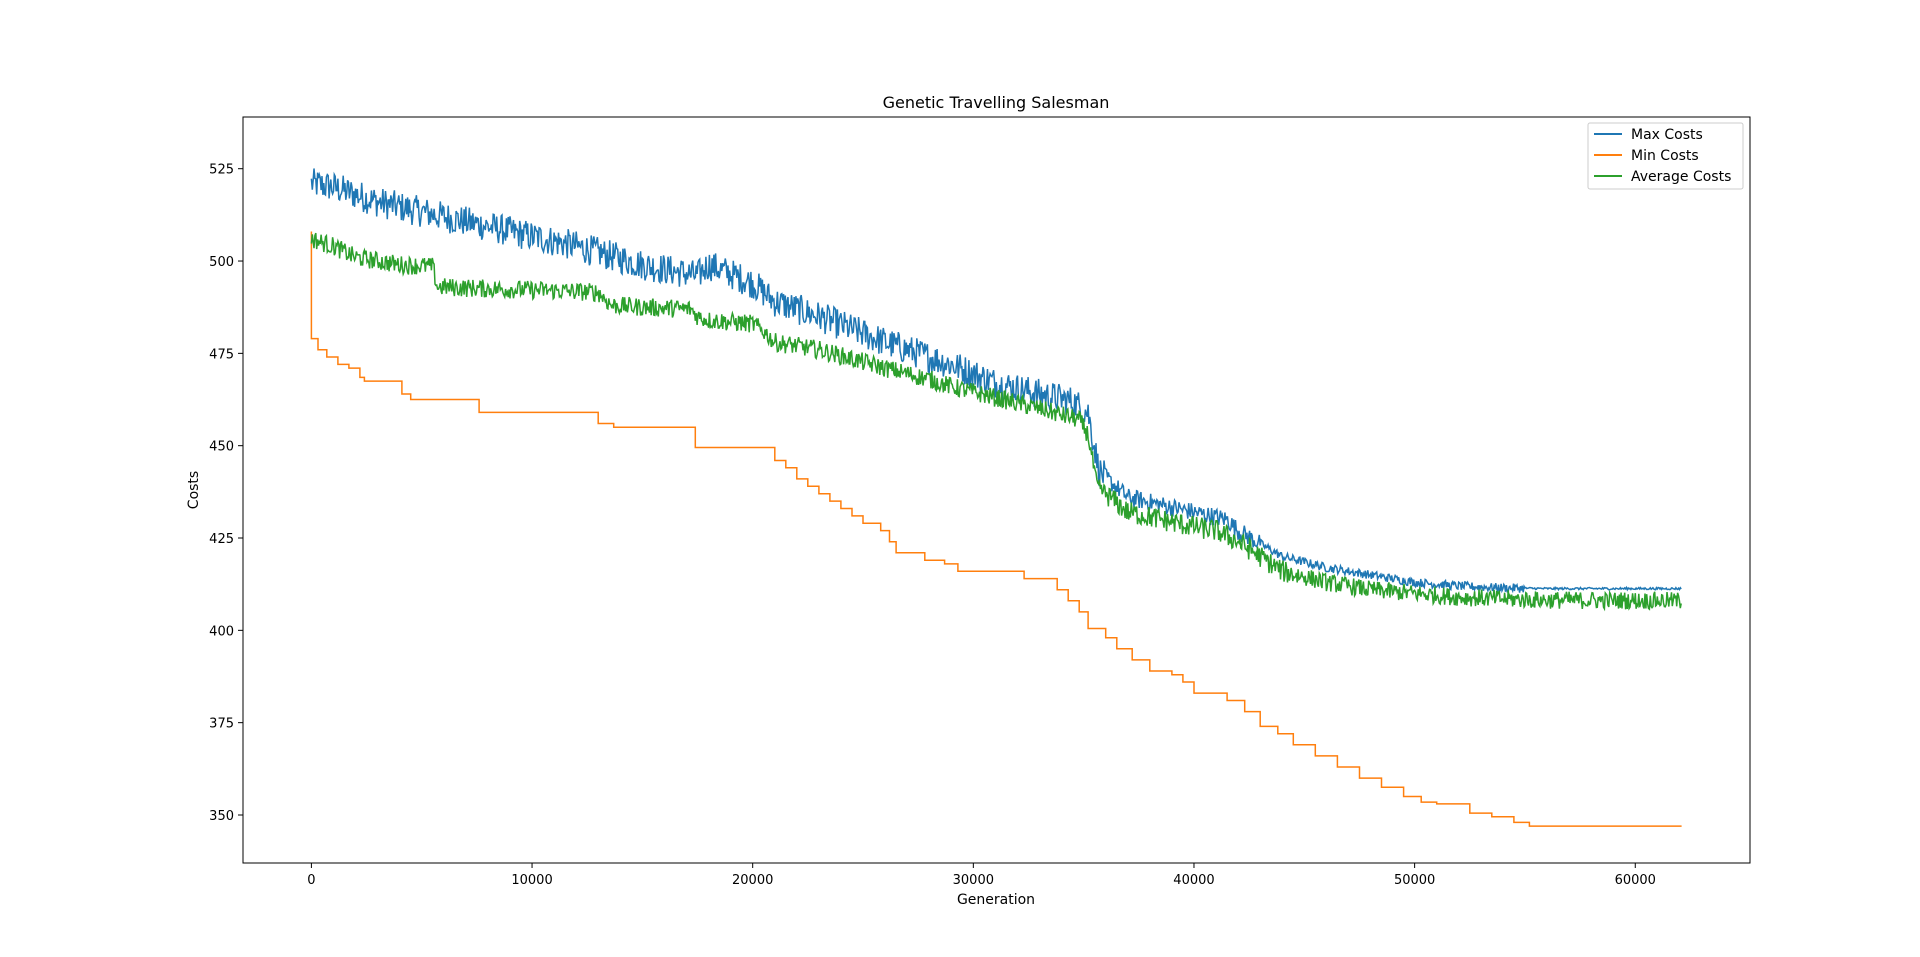  Describe the element at coordinates (1635, 880) in the screenshot. I see `x-tick-label: 60000` at that location.